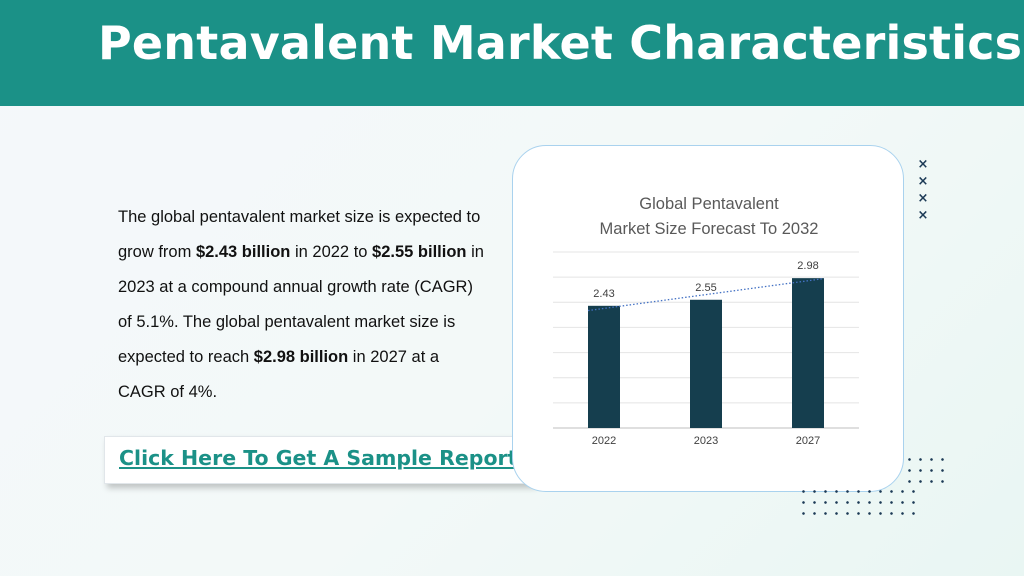 This screenshot has width=1024, height=576. I want to click on data-label: 2.43, so click(603, 294).